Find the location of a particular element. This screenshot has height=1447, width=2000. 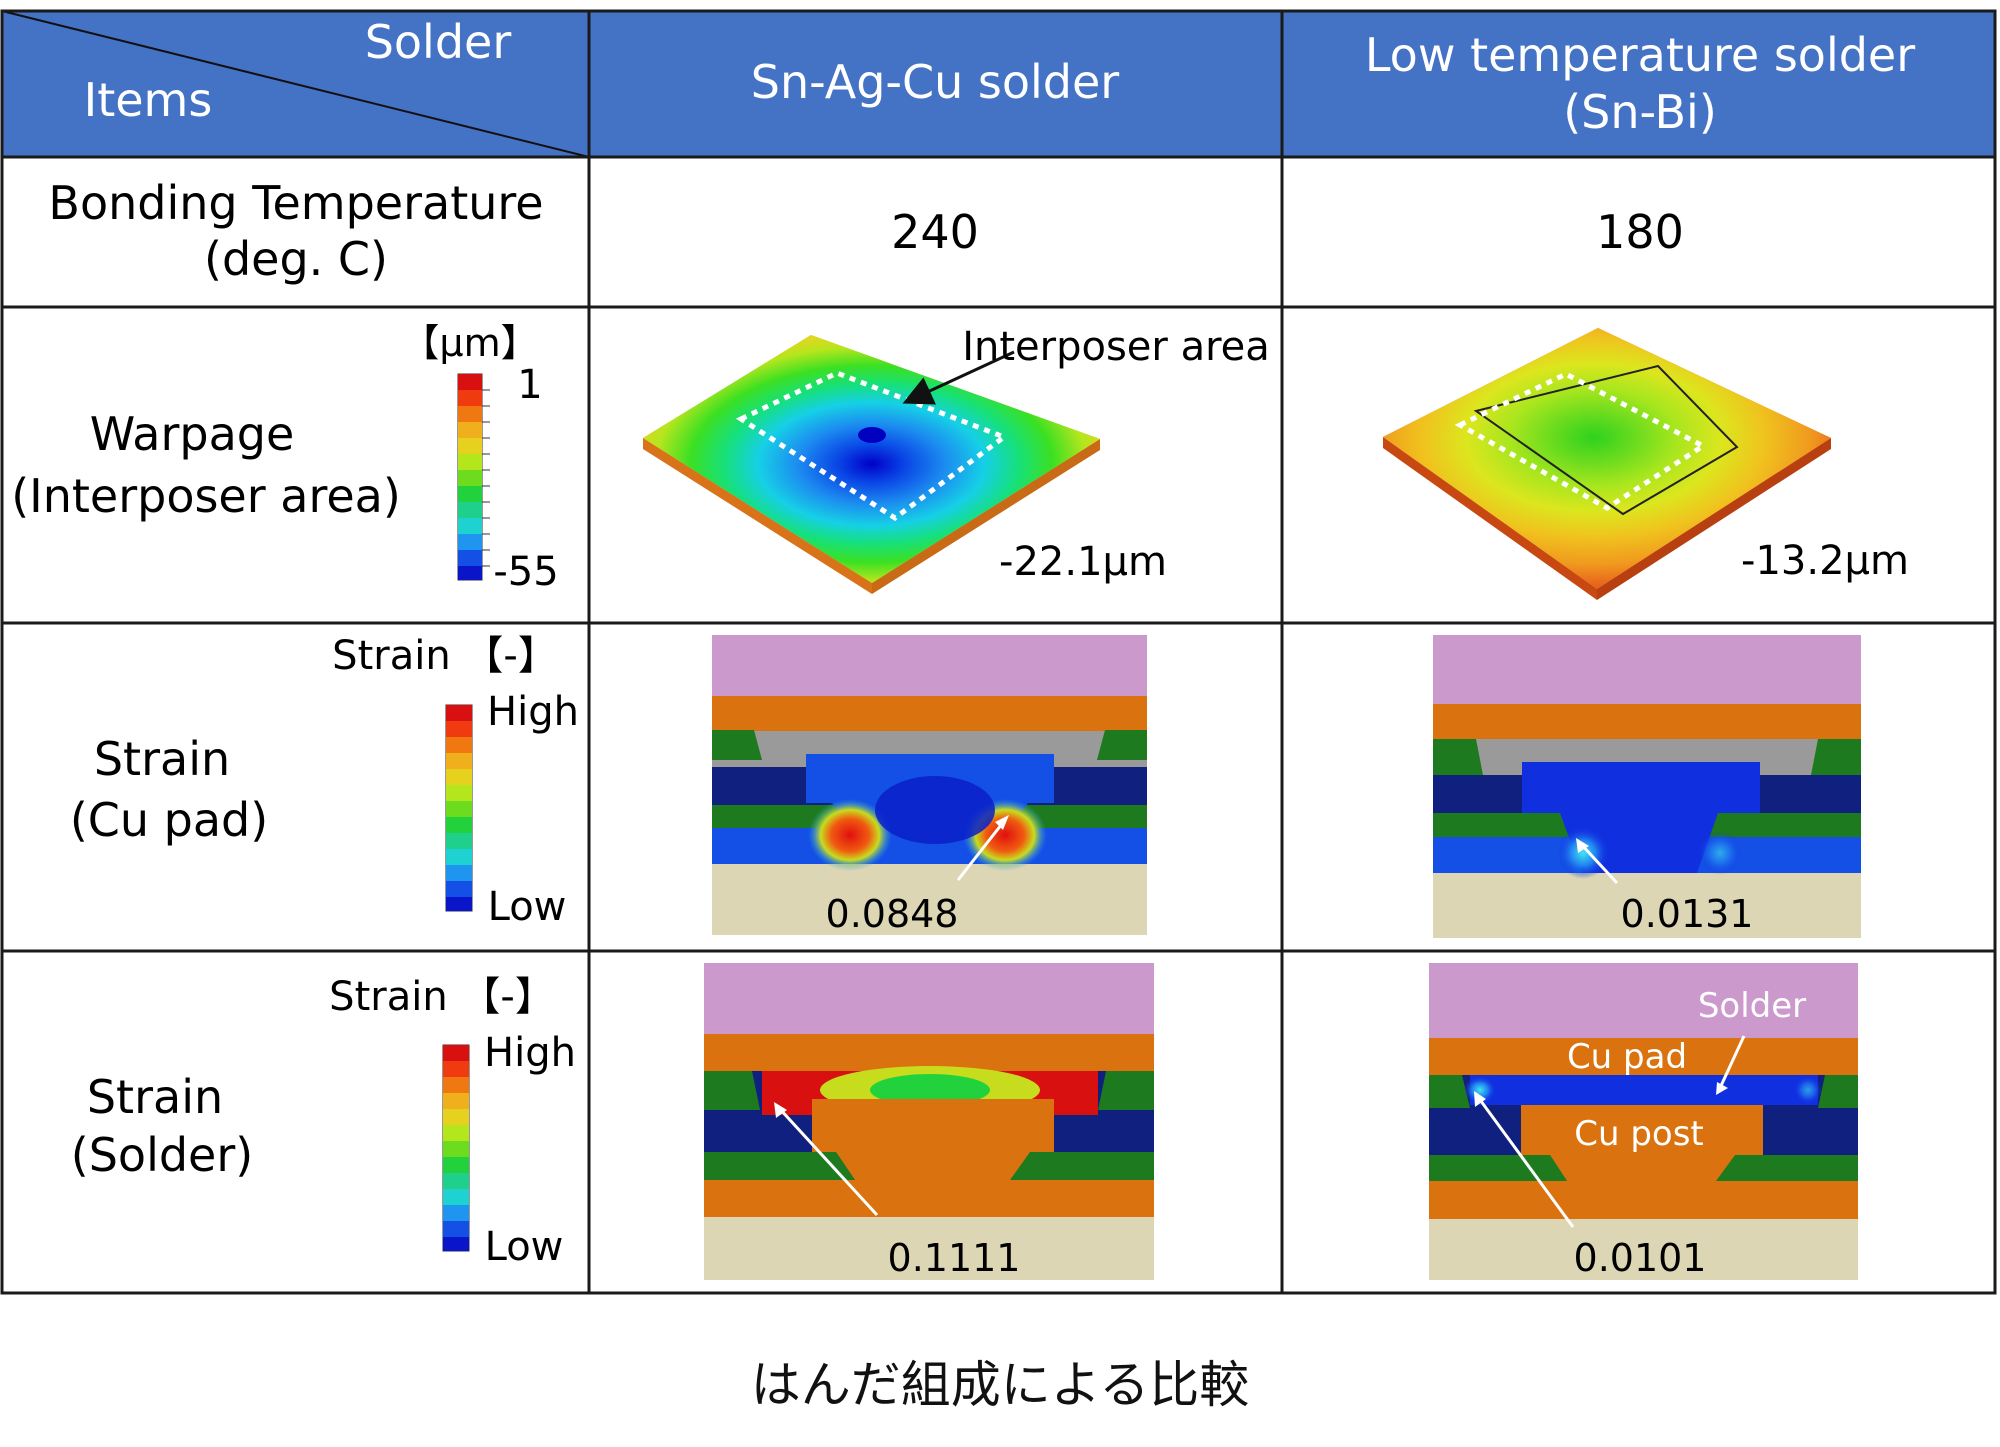

column-header-snagcu: Sn-Ag-Cu solder is located at coordinates (935, 82).